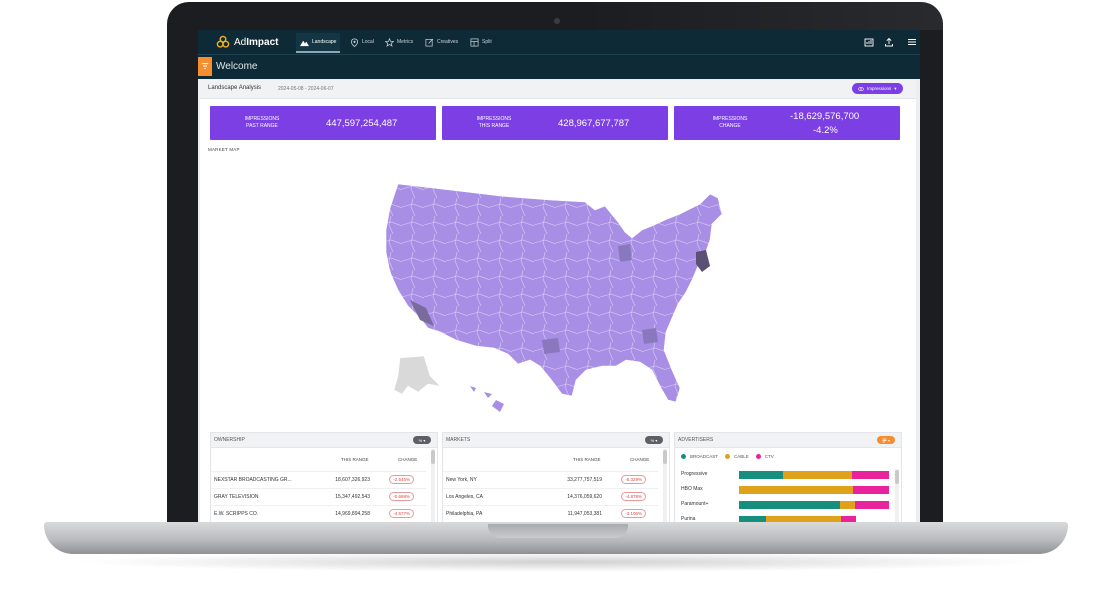  What do you see at coordinates (405, 42) in the screenshot?
I see `nav-label: Metrics` at bounding box center [405, 42].